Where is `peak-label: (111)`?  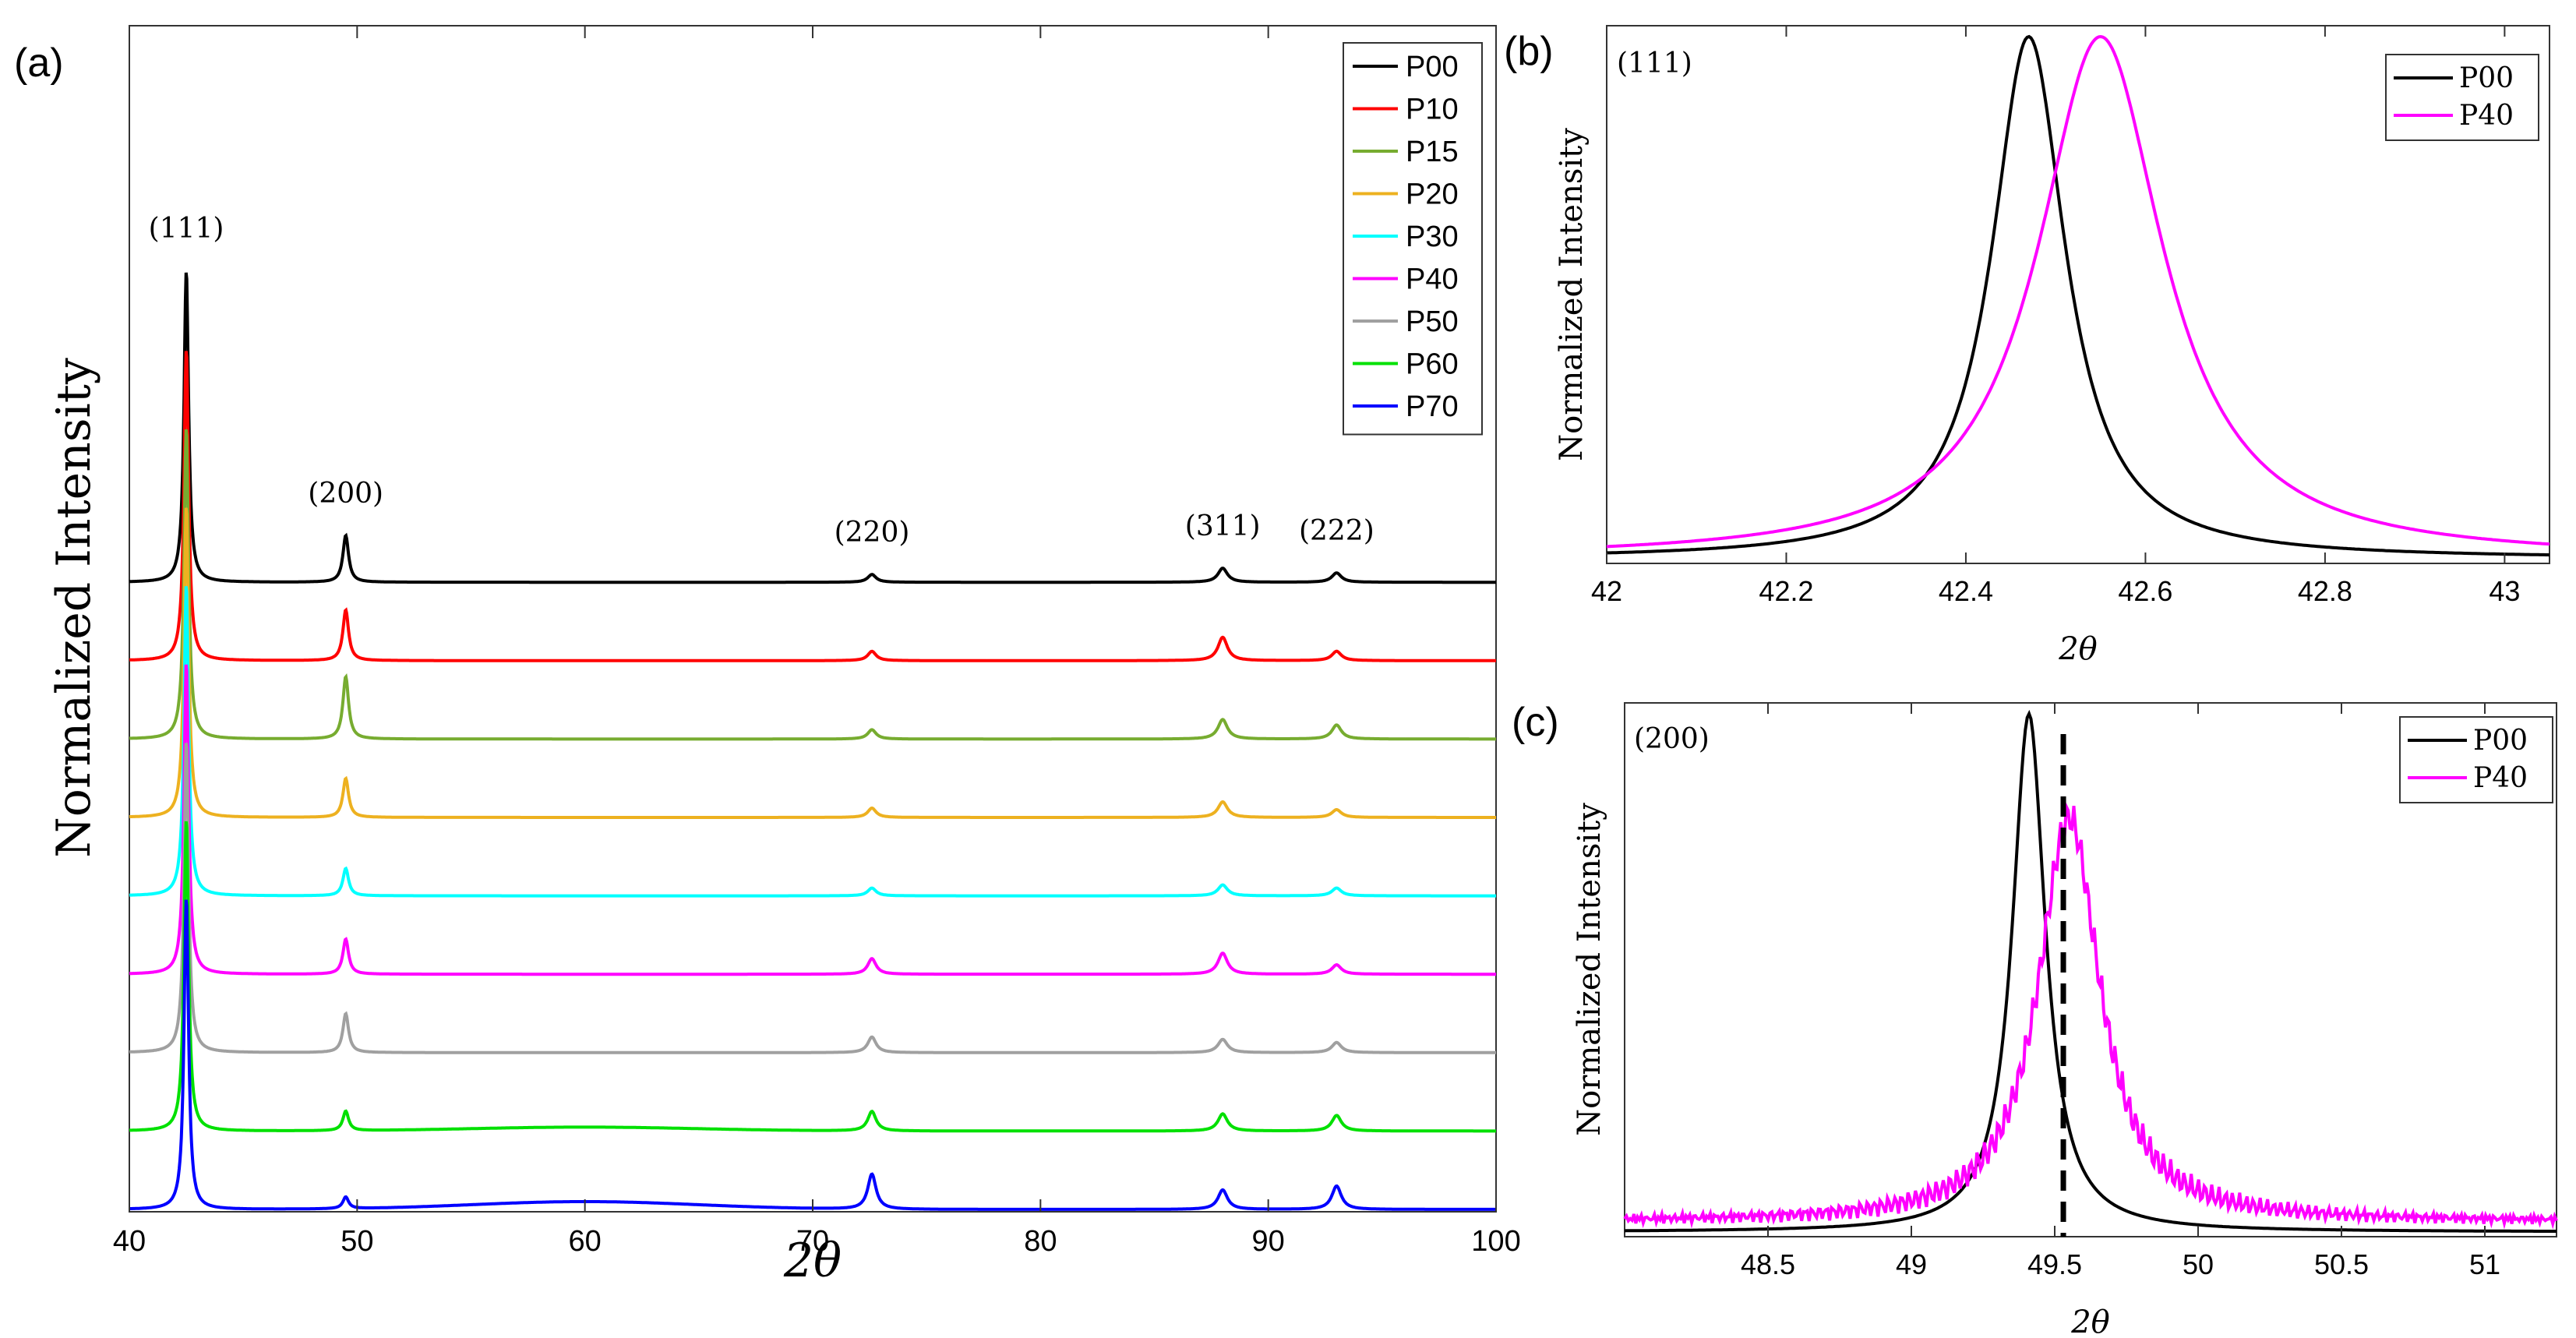
peak-label: (111) is located at coordinates (186, 229).